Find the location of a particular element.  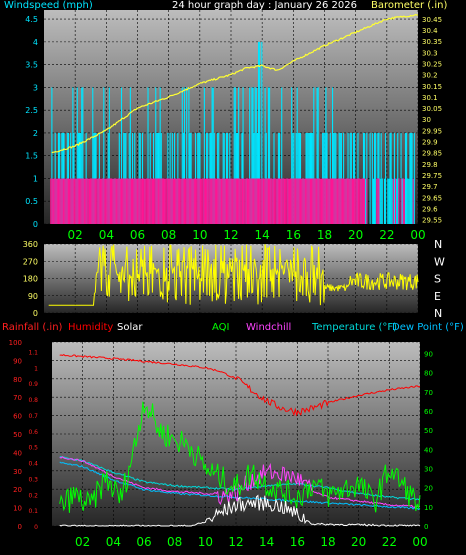

windspeed-axis-label: Windspeed (mph) is located at coordinates (48, 5).